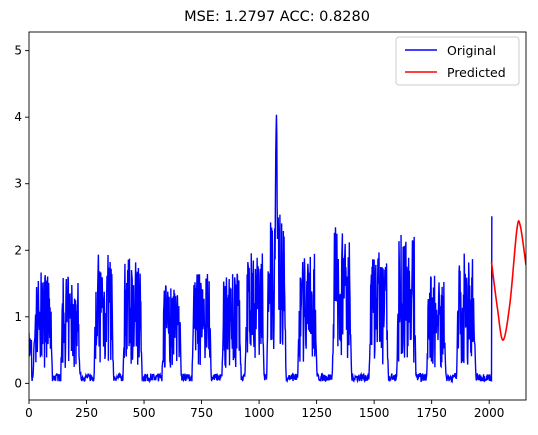  Describe the element at coordinates (86, 413) in the screenshot. I see `x-tick-label: 250` at that location.